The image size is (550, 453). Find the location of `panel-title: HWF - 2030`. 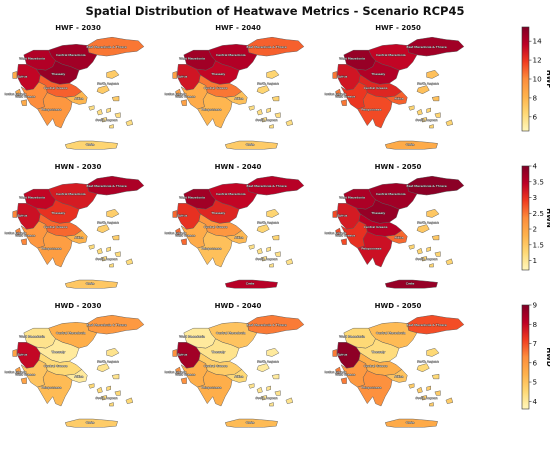

panel-title: HWF - 2030 is located at coordinates (78, 28).